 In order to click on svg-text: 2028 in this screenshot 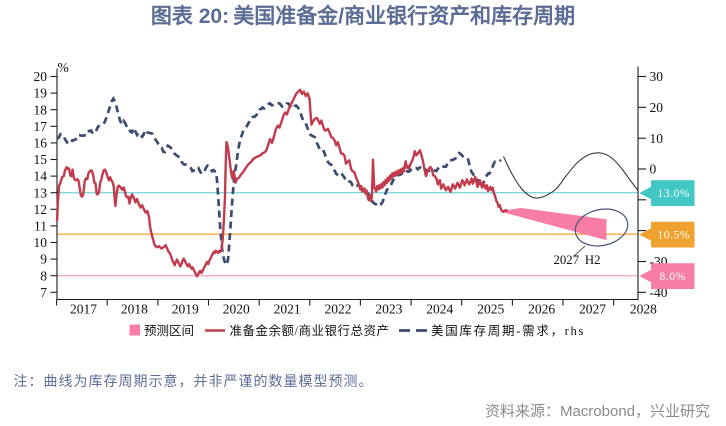, I will do `click(643, 309)`.